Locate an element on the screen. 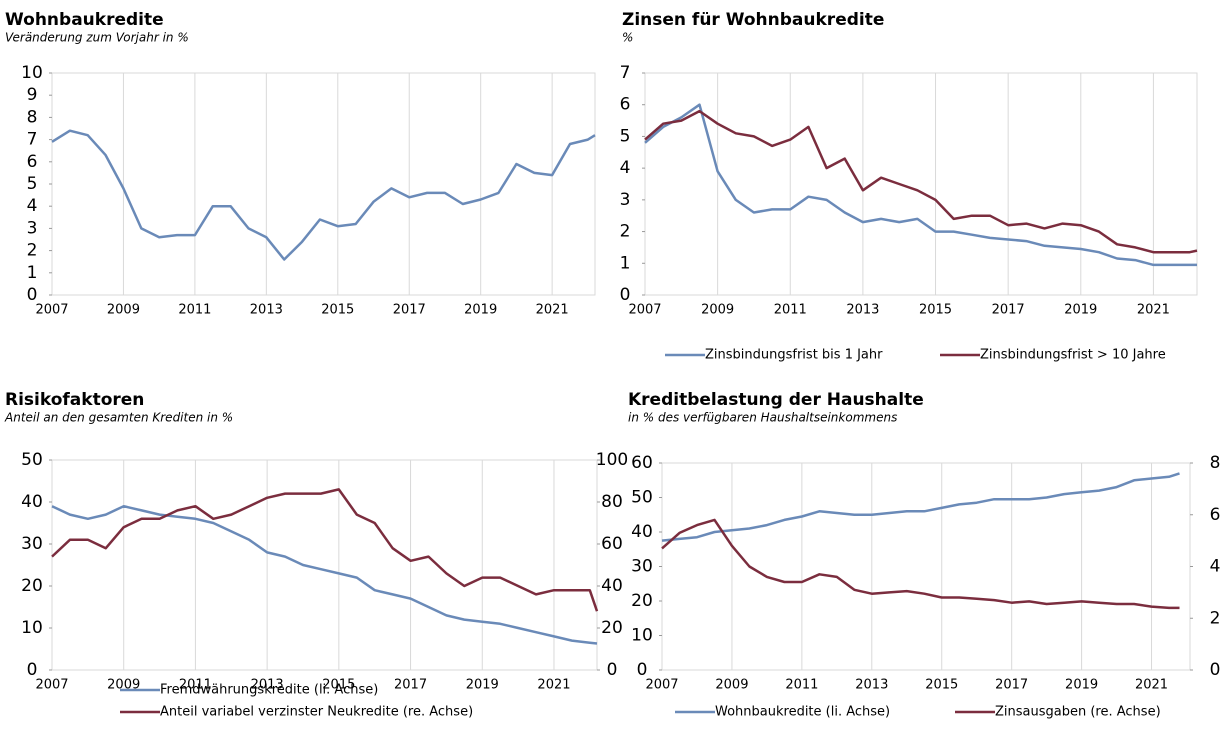 The width and height of the screenshot is (1224, 749). chart-title: Zinsen für Wohnbaukredite is located at coordinates (753, 20).